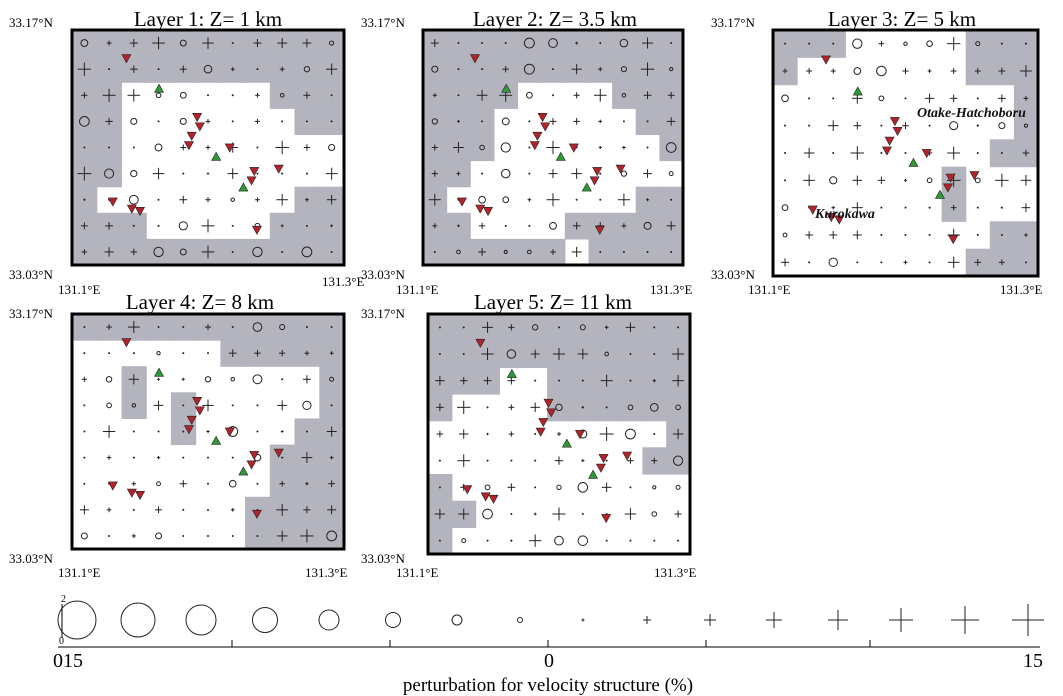  What do you see at coordinates (383, 274) in the screenshot?
I see `lat-bottom-label: 33.03°N` at bounding box center [383, 274].